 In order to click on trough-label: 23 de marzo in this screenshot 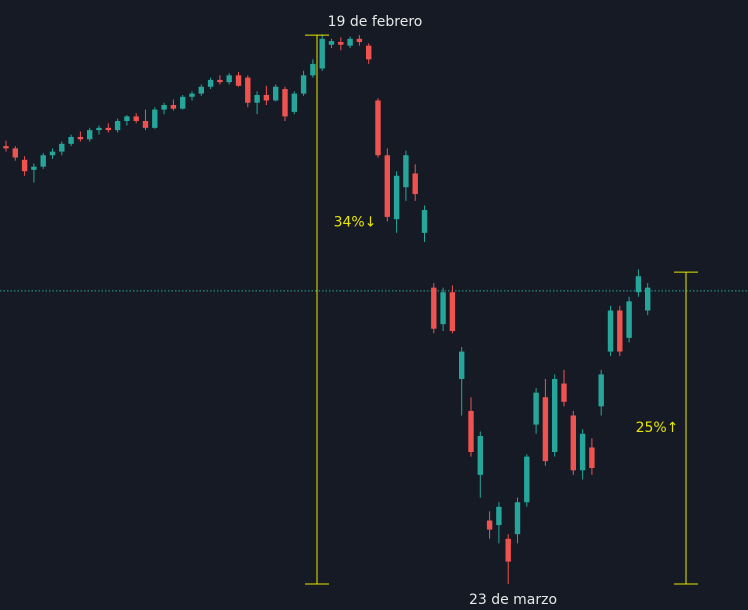, I will do `click(513, 600)`.